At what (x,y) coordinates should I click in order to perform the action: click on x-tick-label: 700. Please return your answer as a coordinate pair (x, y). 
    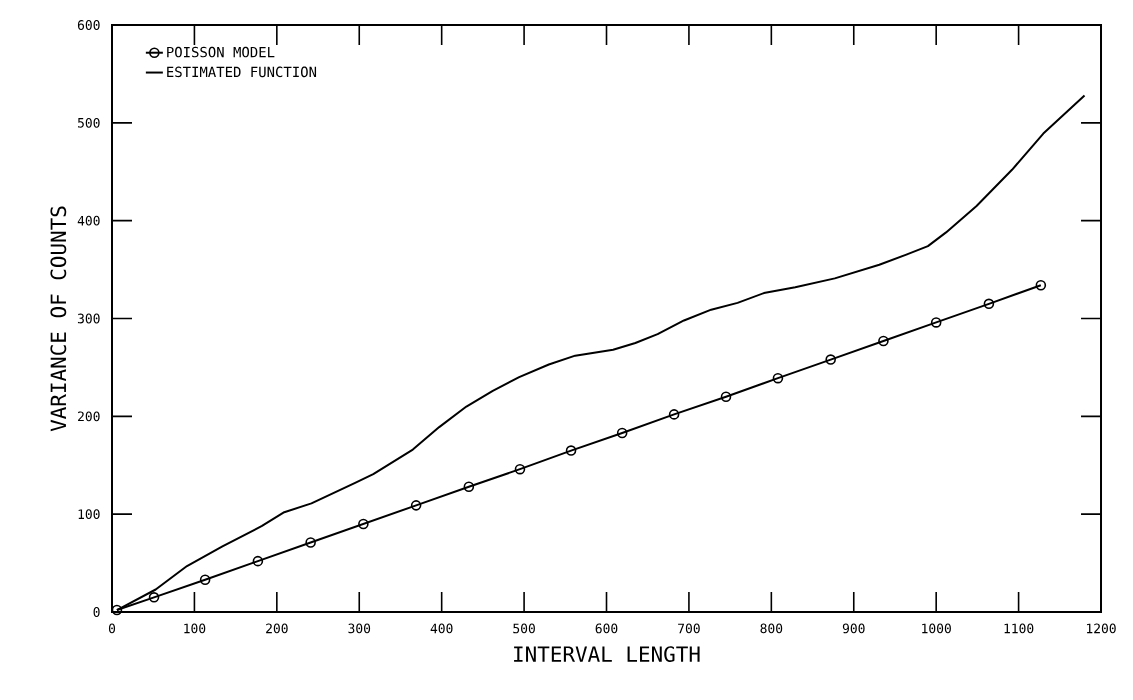
    Looking at the image, I should click on (689, 628).